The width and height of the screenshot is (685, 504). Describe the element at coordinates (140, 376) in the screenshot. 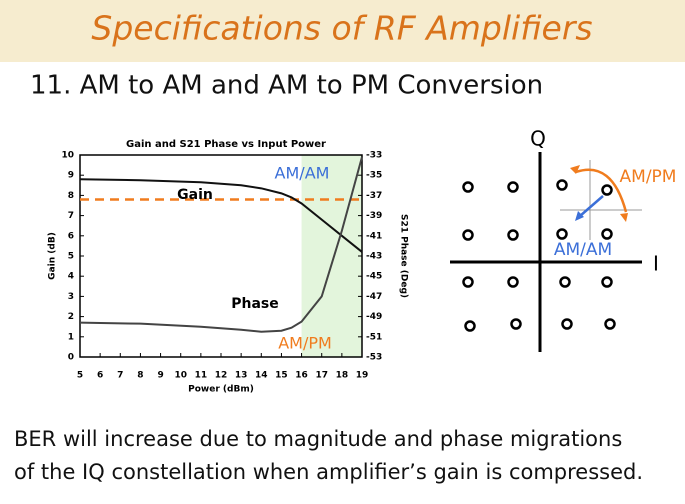

I see `x-tick-label: 8` at that location.